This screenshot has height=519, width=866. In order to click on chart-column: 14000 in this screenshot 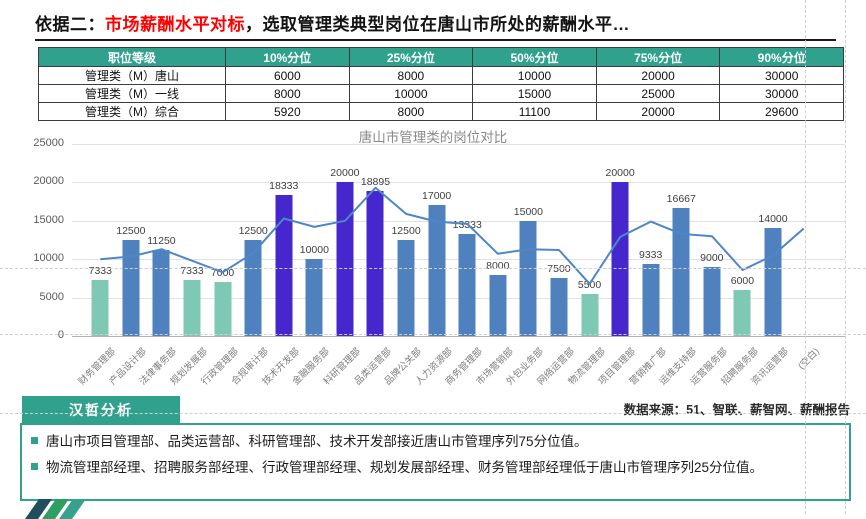, I will do `click(773, 240)`.